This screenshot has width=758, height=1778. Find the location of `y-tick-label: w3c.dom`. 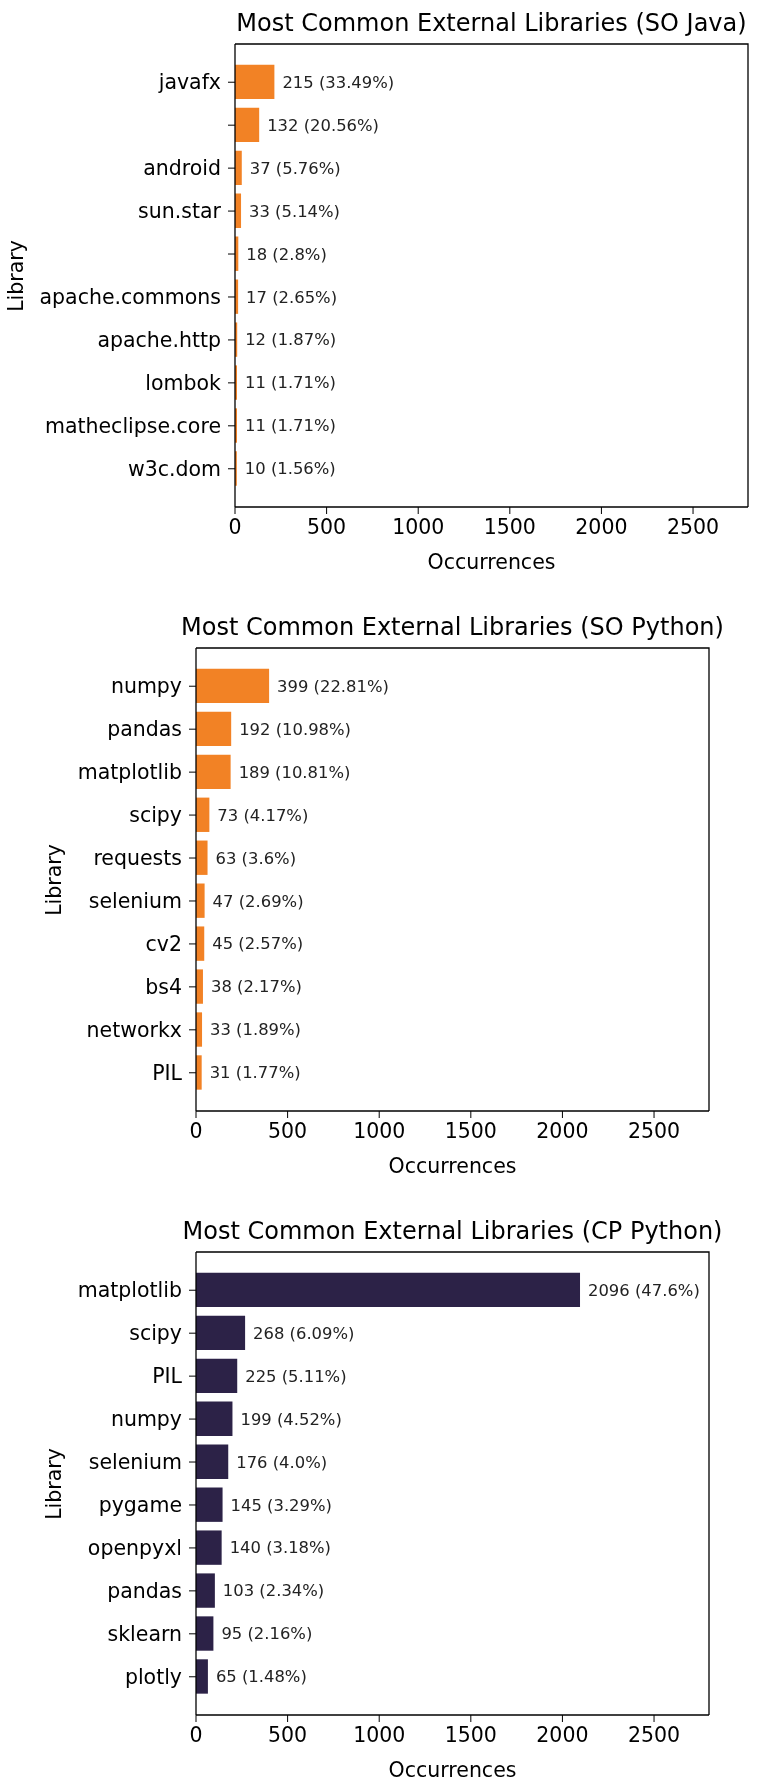

y-tick-label: w3c.dom is located at coordinates (174, 468).